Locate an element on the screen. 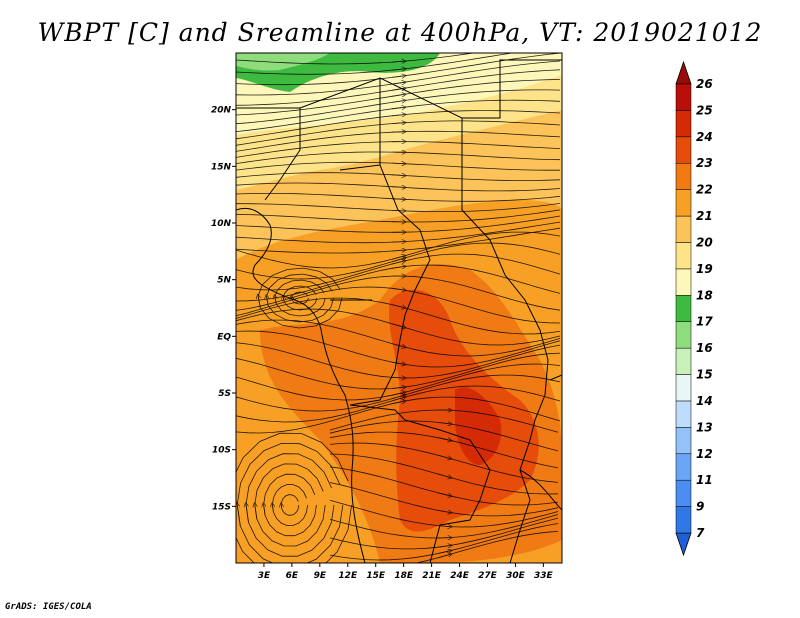 The image size is (800, 618). lat-tick-label: 5S is located at coordinates (224, 394).